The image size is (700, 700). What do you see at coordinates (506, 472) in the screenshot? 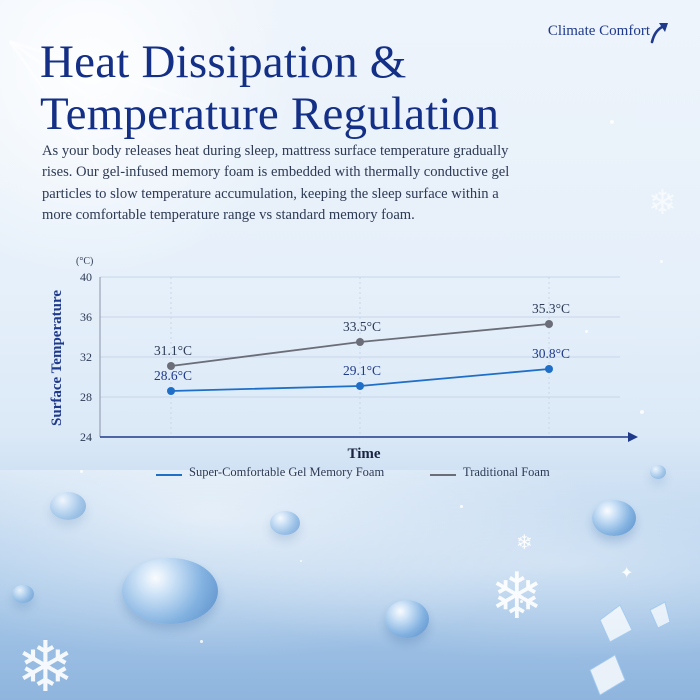
I see `legend-label: Traditional Foam` at bounding box center [506, 472].